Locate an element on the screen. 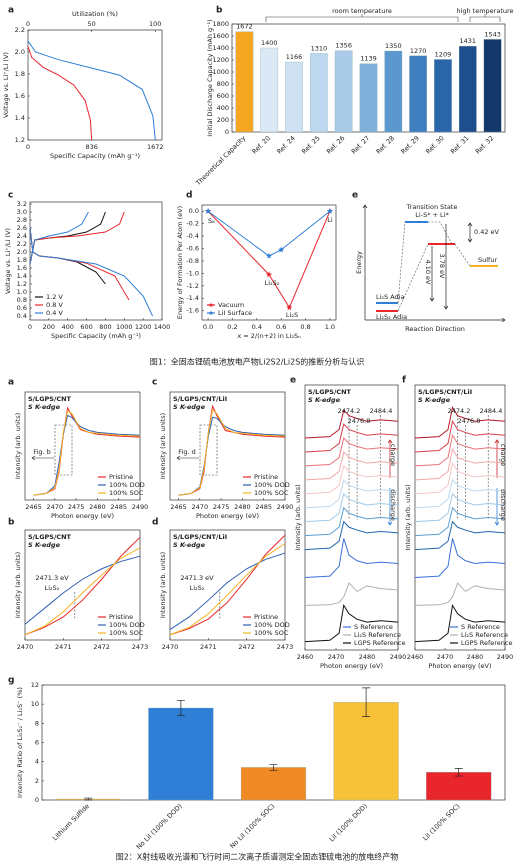  annotation: 2471.3 eV is located at coordinates (197, 578).